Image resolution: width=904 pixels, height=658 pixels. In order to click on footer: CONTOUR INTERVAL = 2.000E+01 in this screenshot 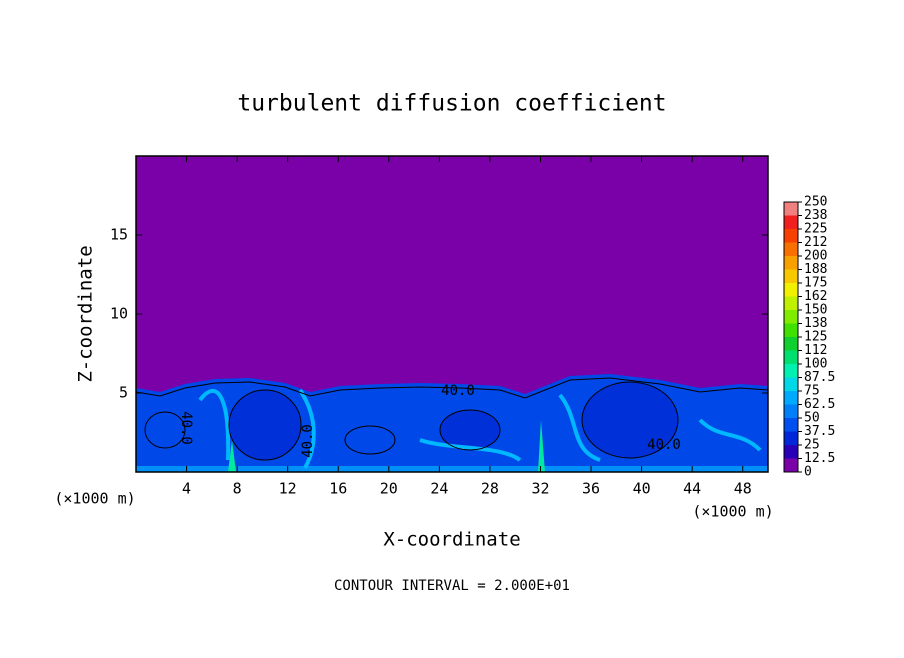, I will do `click(452, 586)`.